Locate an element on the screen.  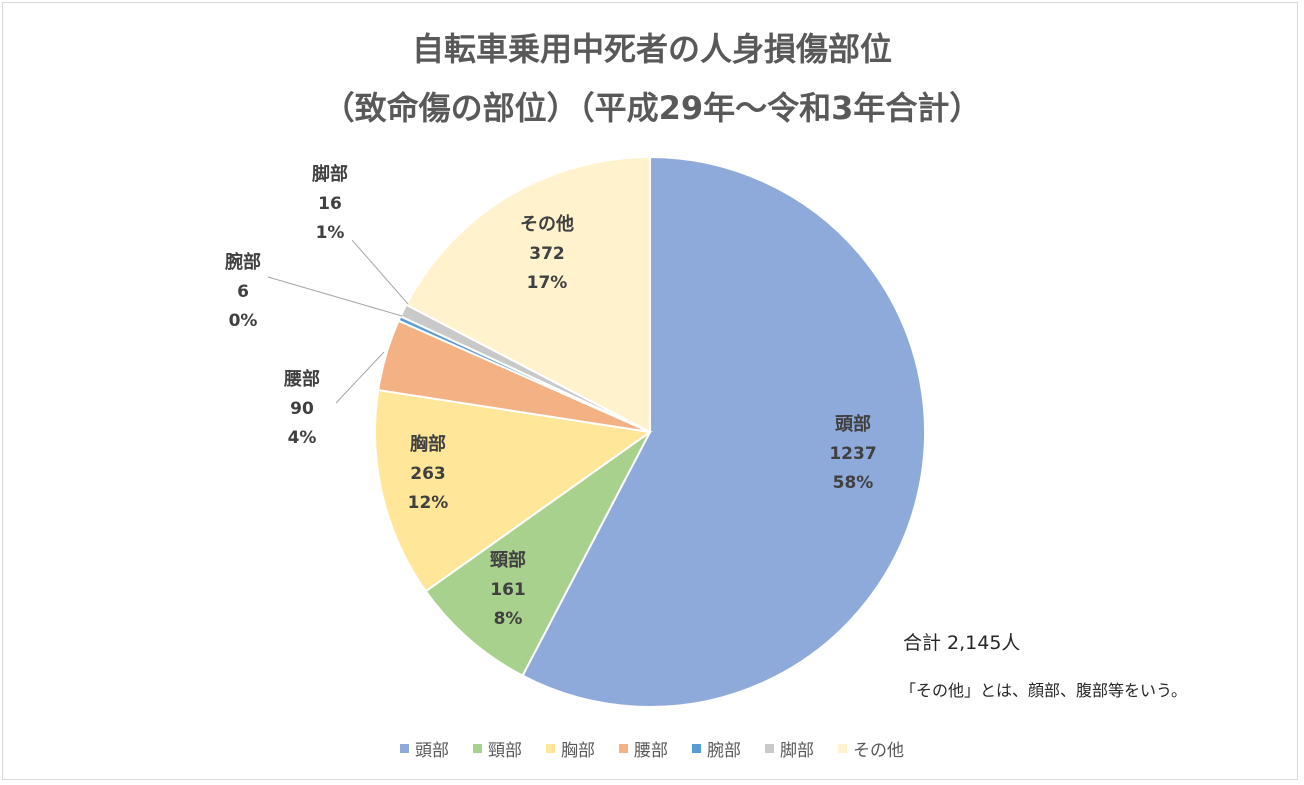
footnote: 「その他」とは、顔部、腹部等をいう。 is located at coordinates (1044, 690).